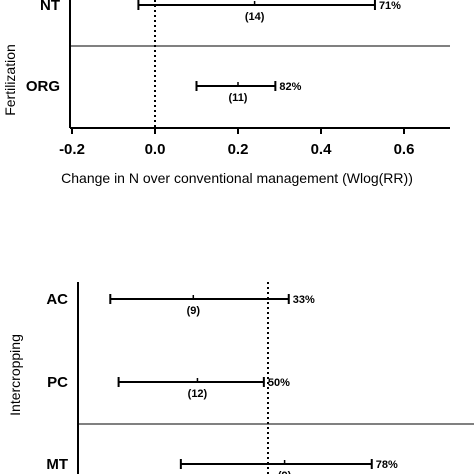 The height and width of the screenshot is (474, 474). What do you see at coordinates (238, 98) in the screenshot?
I see `sample-count: (11)` at bounding box center [238, 98].